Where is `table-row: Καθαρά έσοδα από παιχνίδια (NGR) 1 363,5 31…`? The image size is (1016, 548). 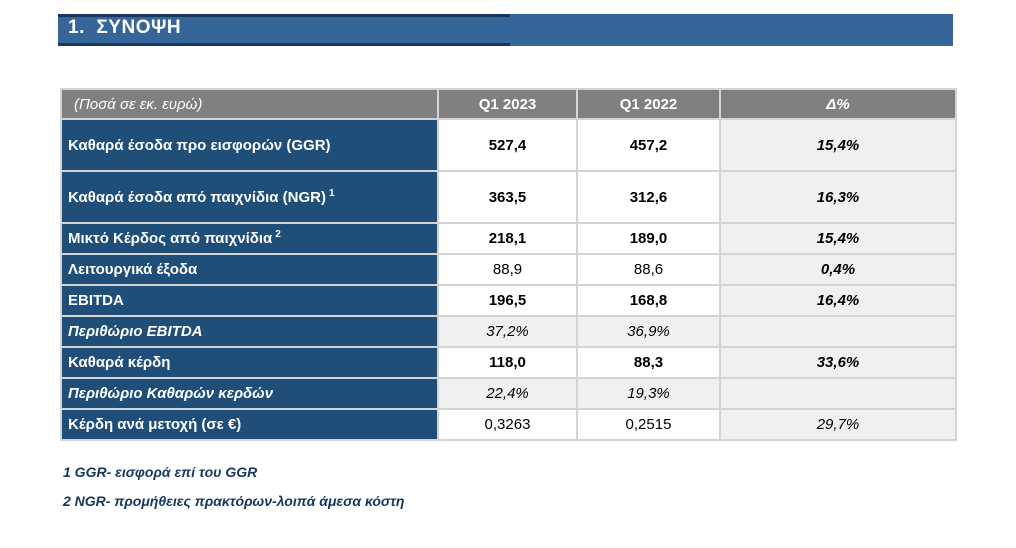 table-row: Καθαρά έσοδα από παιχνίδια (NGR) 1 363,5 31… is located at coordinates (508, 197).